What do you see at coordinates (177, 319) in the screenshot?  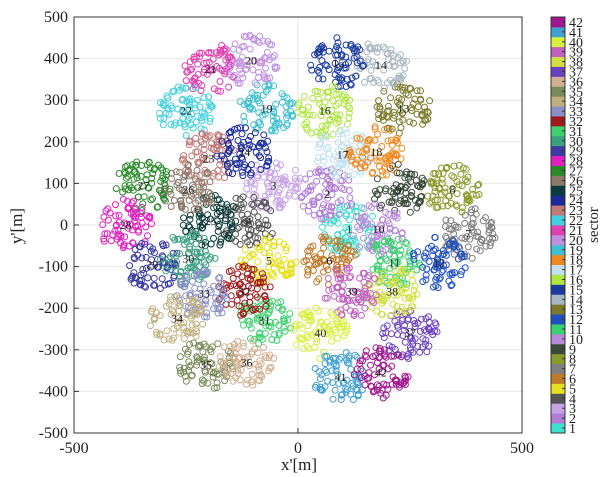 I see `sector-label-34: 34` at bounding box center [177, 319].